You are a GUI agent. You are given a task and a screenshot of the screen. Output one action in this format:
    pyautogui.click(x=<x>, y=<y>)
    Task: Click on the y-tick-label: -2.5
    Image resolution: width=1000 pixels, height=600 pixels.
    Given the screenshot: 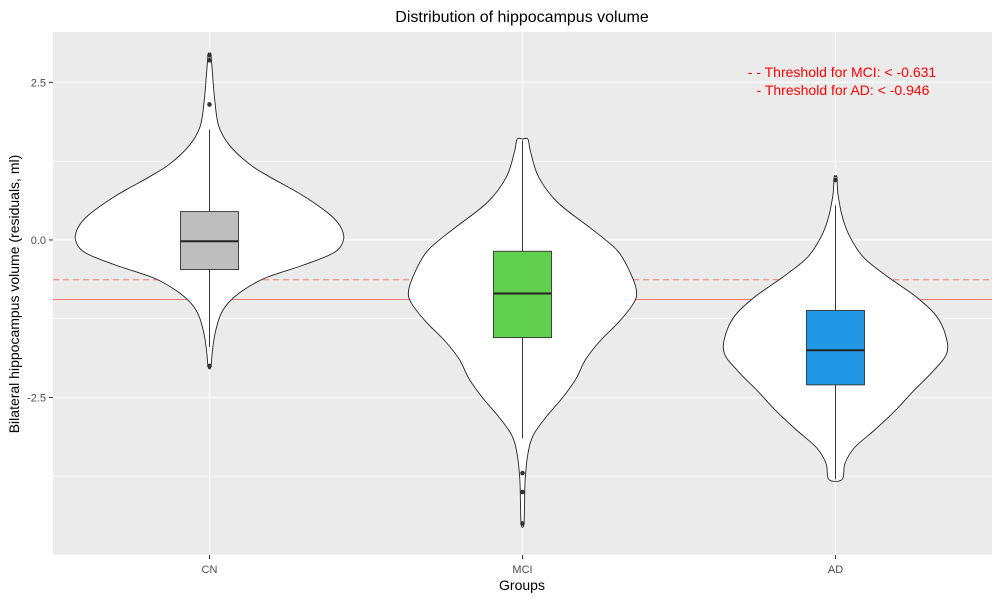 What is the action you would take?
    pyautogui.click(x=36, y=398)
    